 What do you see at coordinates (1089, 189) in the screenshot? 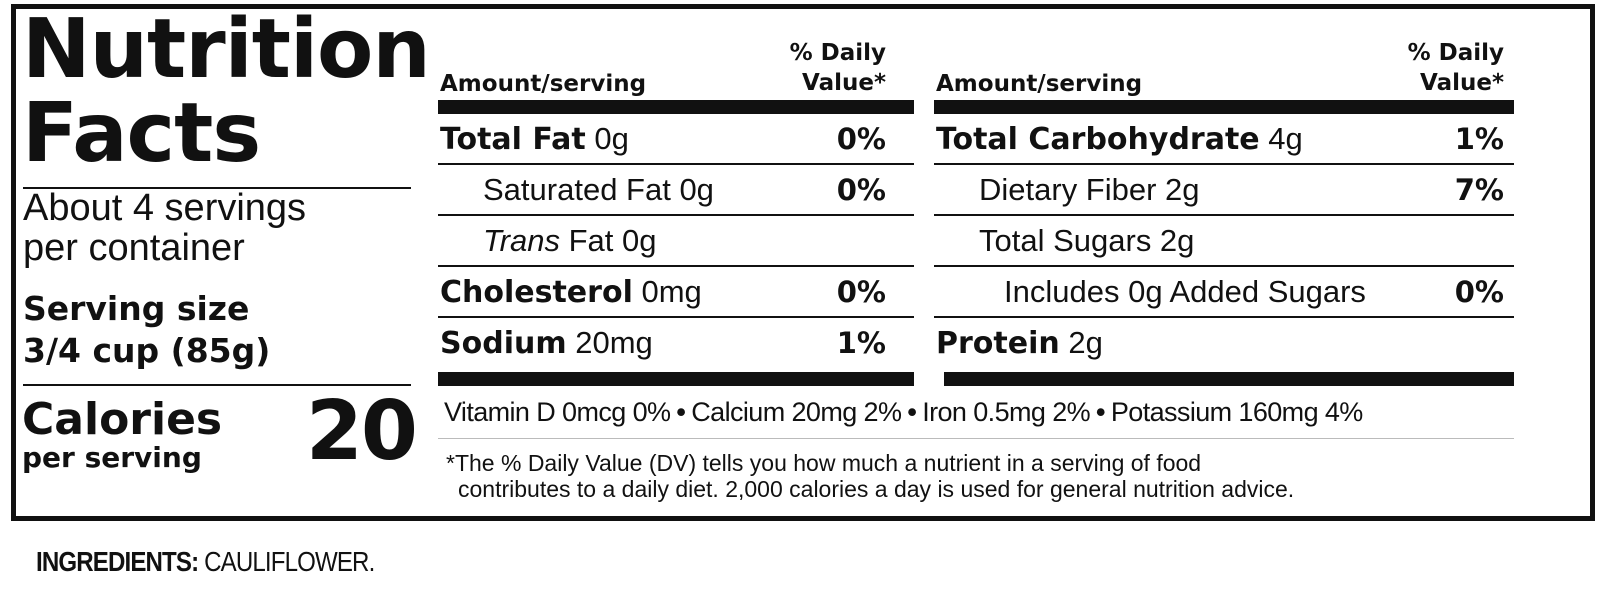
I see `nutrient-name: Dietary Fiber 2g` at bounding box center [1089, 189].